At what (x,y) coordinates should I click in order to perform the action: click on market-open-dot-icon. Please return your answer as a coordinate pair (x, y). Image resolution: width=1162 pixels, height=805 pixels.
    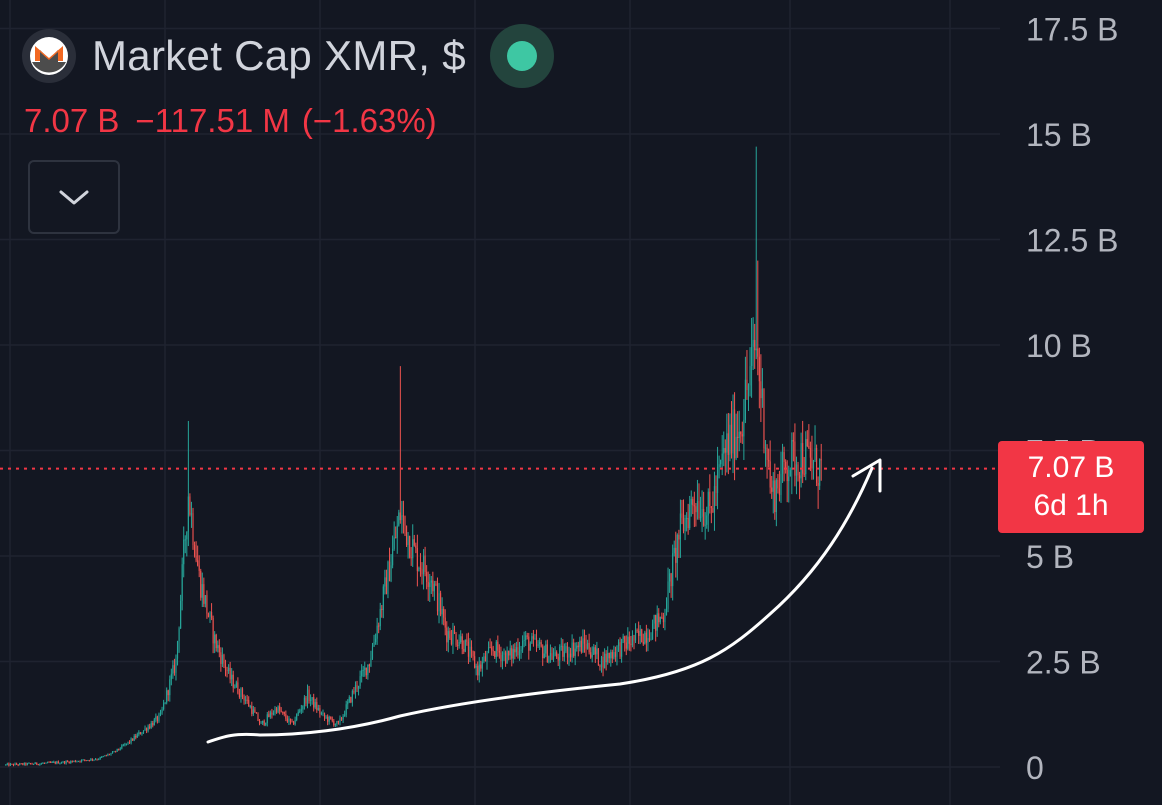
    Looking at the image, I should click on (521, 56).